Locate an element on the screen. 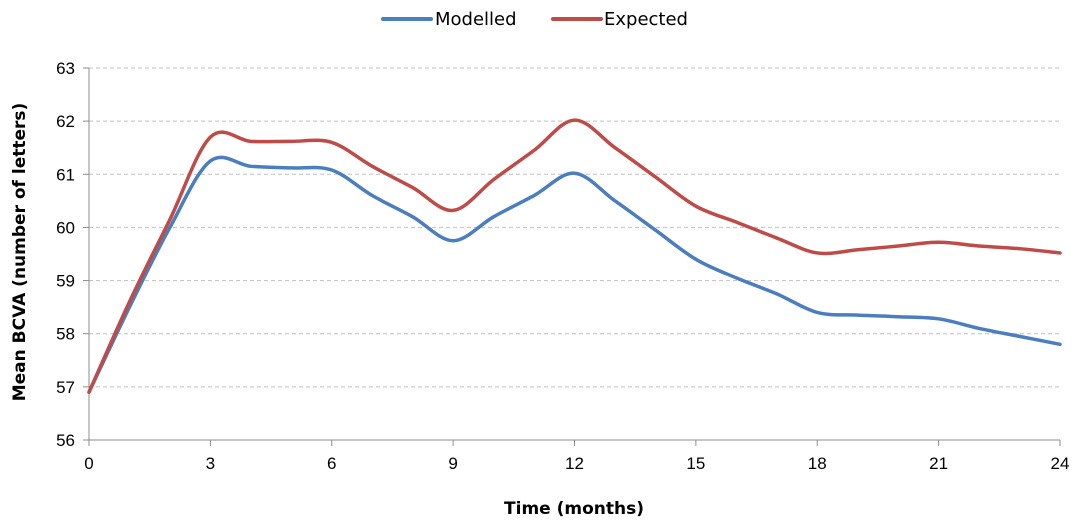  y-tick-label: 61 is located at coordinates (65, 174).